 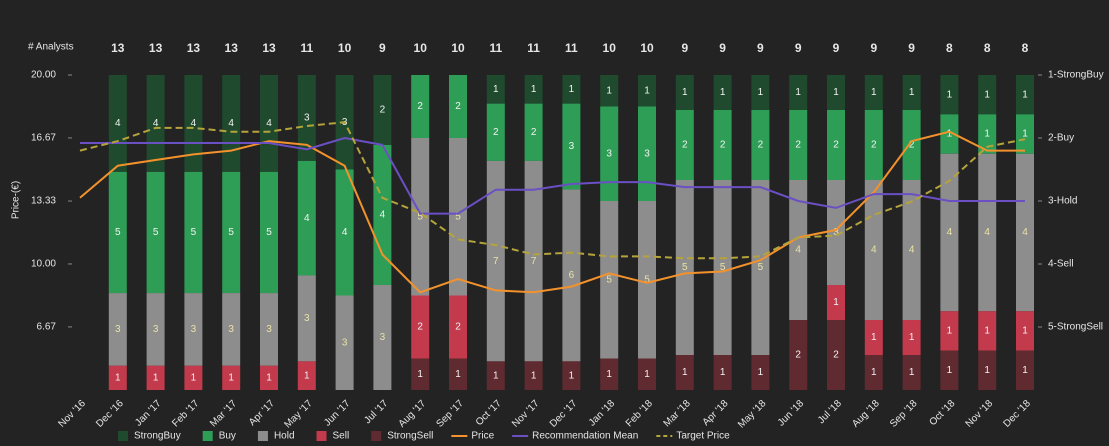 What do you see at coordinates (227, 436) in the screenshot?
I see `legend-label: Buy` at bounding box center [227, 436].